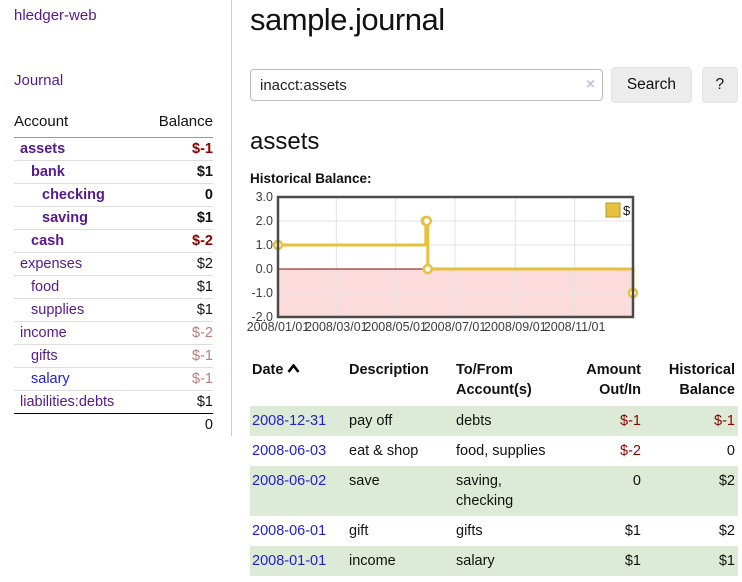 This screenshot has height=582, width=742. Describe the element at coordinates (79, 124) in the screenshot. I see `accounts-header-account: Account` at that location.